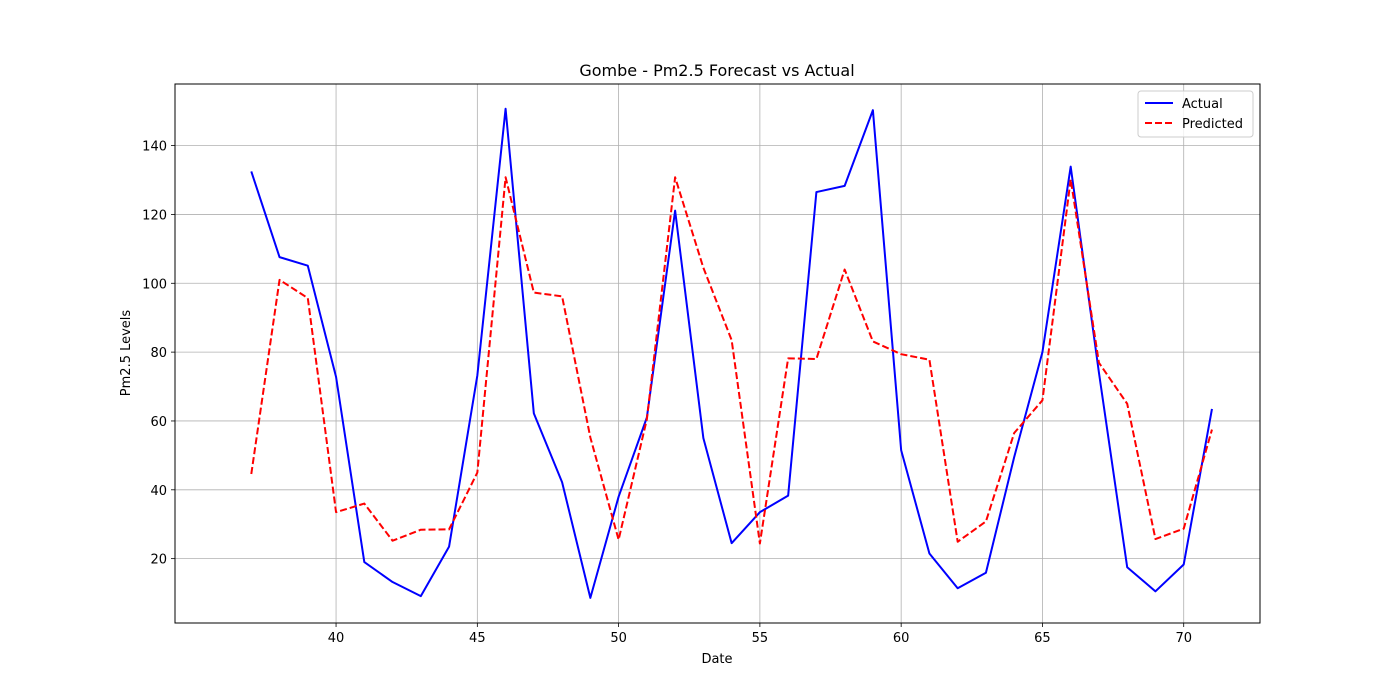  Describe the element at coordinates (336, 638) in the screenshot. I see `x-tick-label: 40` at that location.